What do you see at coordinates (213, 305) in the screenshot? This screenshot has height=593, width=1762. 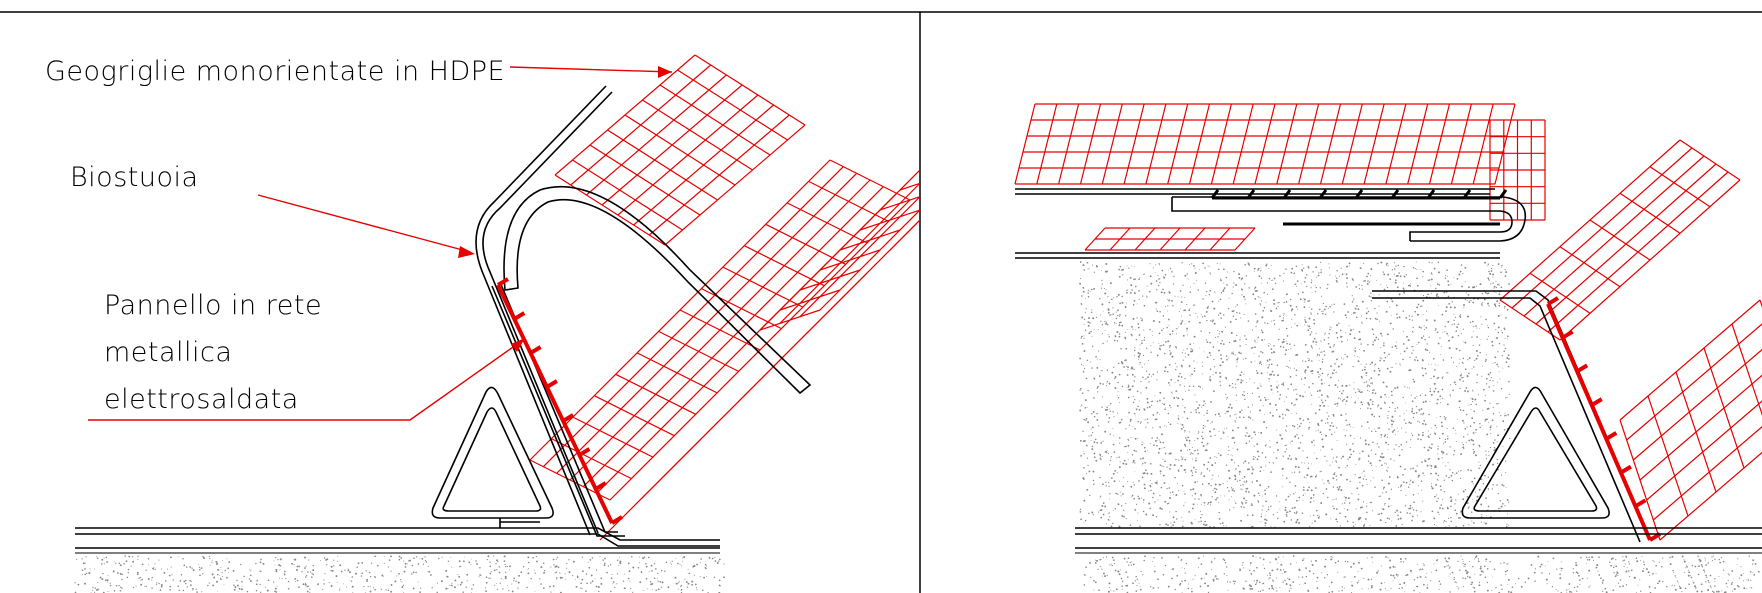 I see `label-pannello-line1: Pannello in rete` at bounding box center [213, 305].